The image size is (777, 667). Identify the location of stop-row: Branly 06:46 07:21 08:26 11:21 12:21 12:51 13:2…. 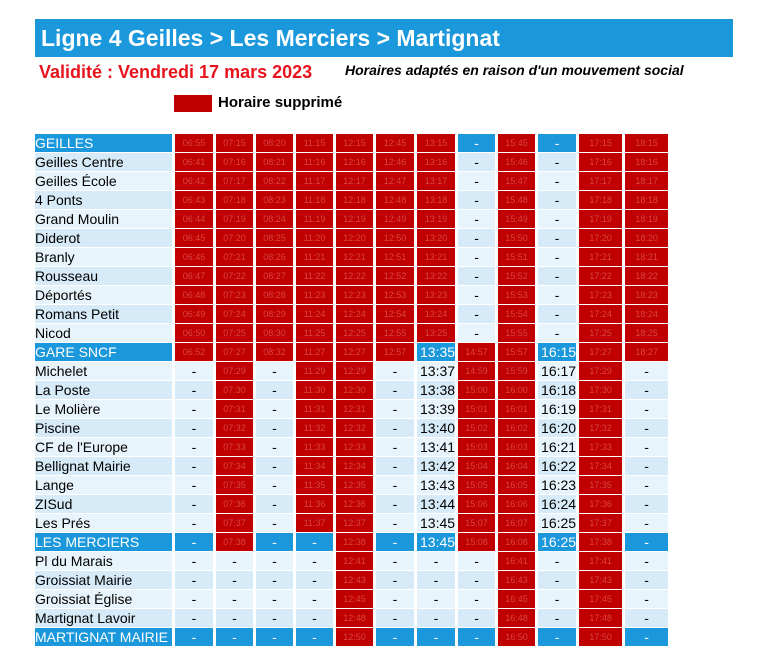
(353, 257).